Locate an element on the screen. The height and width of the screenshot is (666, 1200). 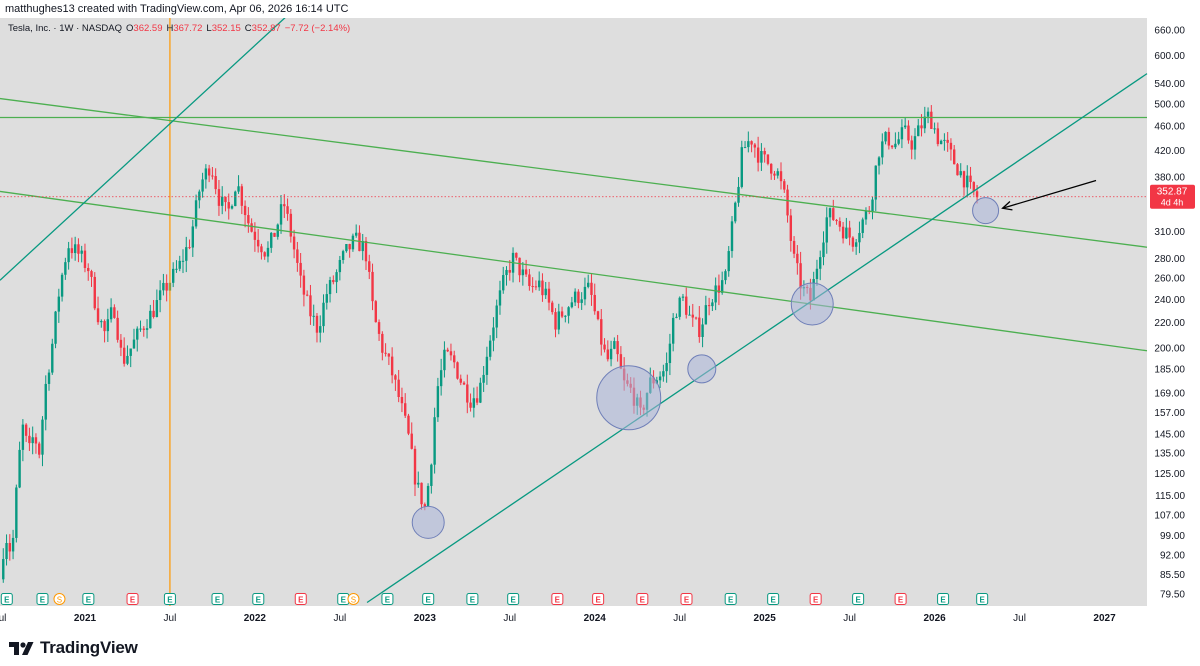
y-tick-label: 310.00 is located at coordinates (1169, 232).